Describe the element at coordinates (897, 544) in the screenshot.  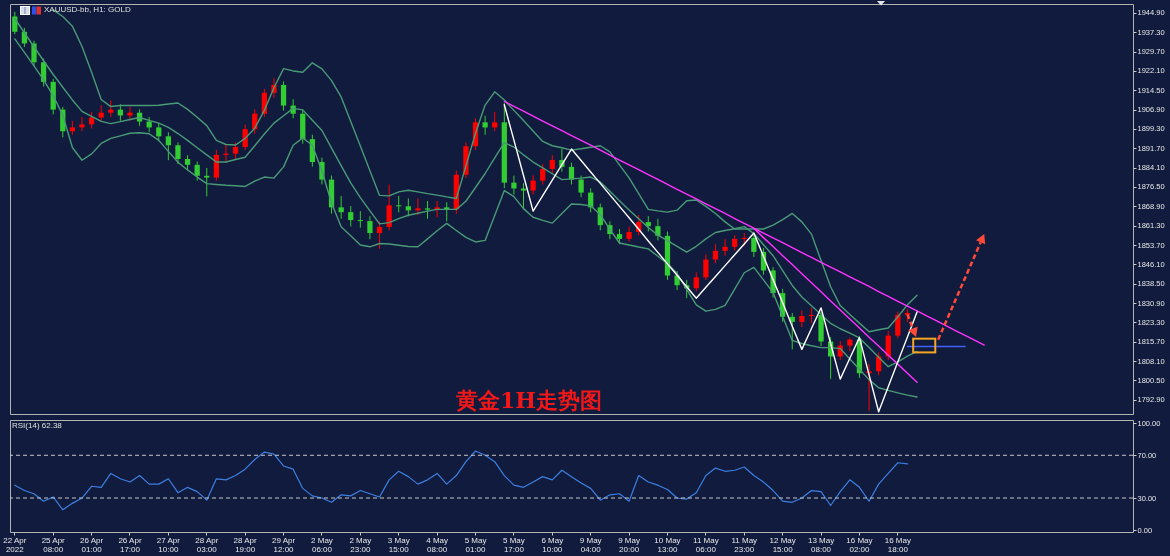
I see `x-tick-label: 16 May 18:00` at that location.